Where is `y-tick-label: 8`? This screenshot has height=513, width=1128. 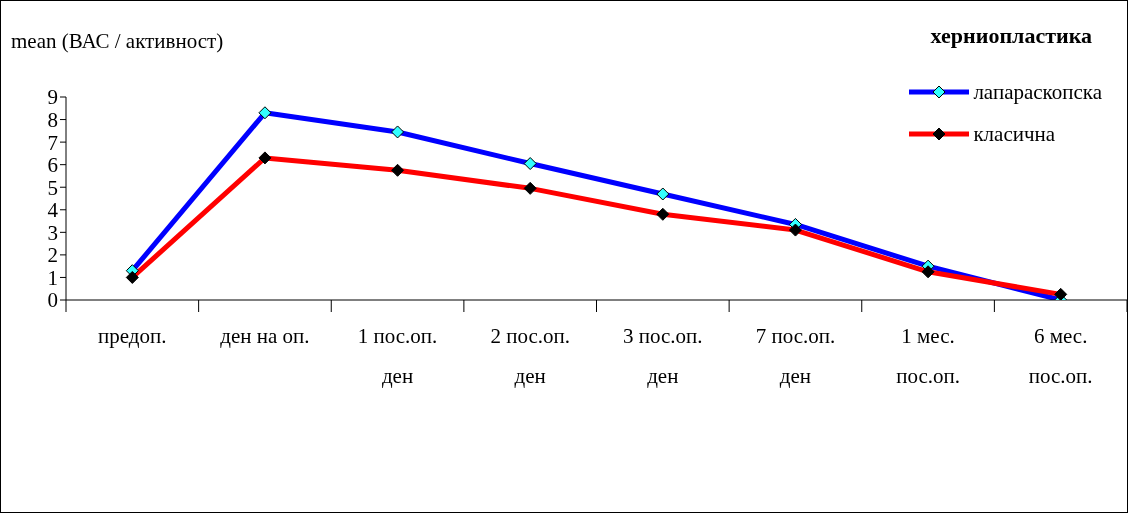 y-tick-label: 8 is located at coordinates (52, 120).